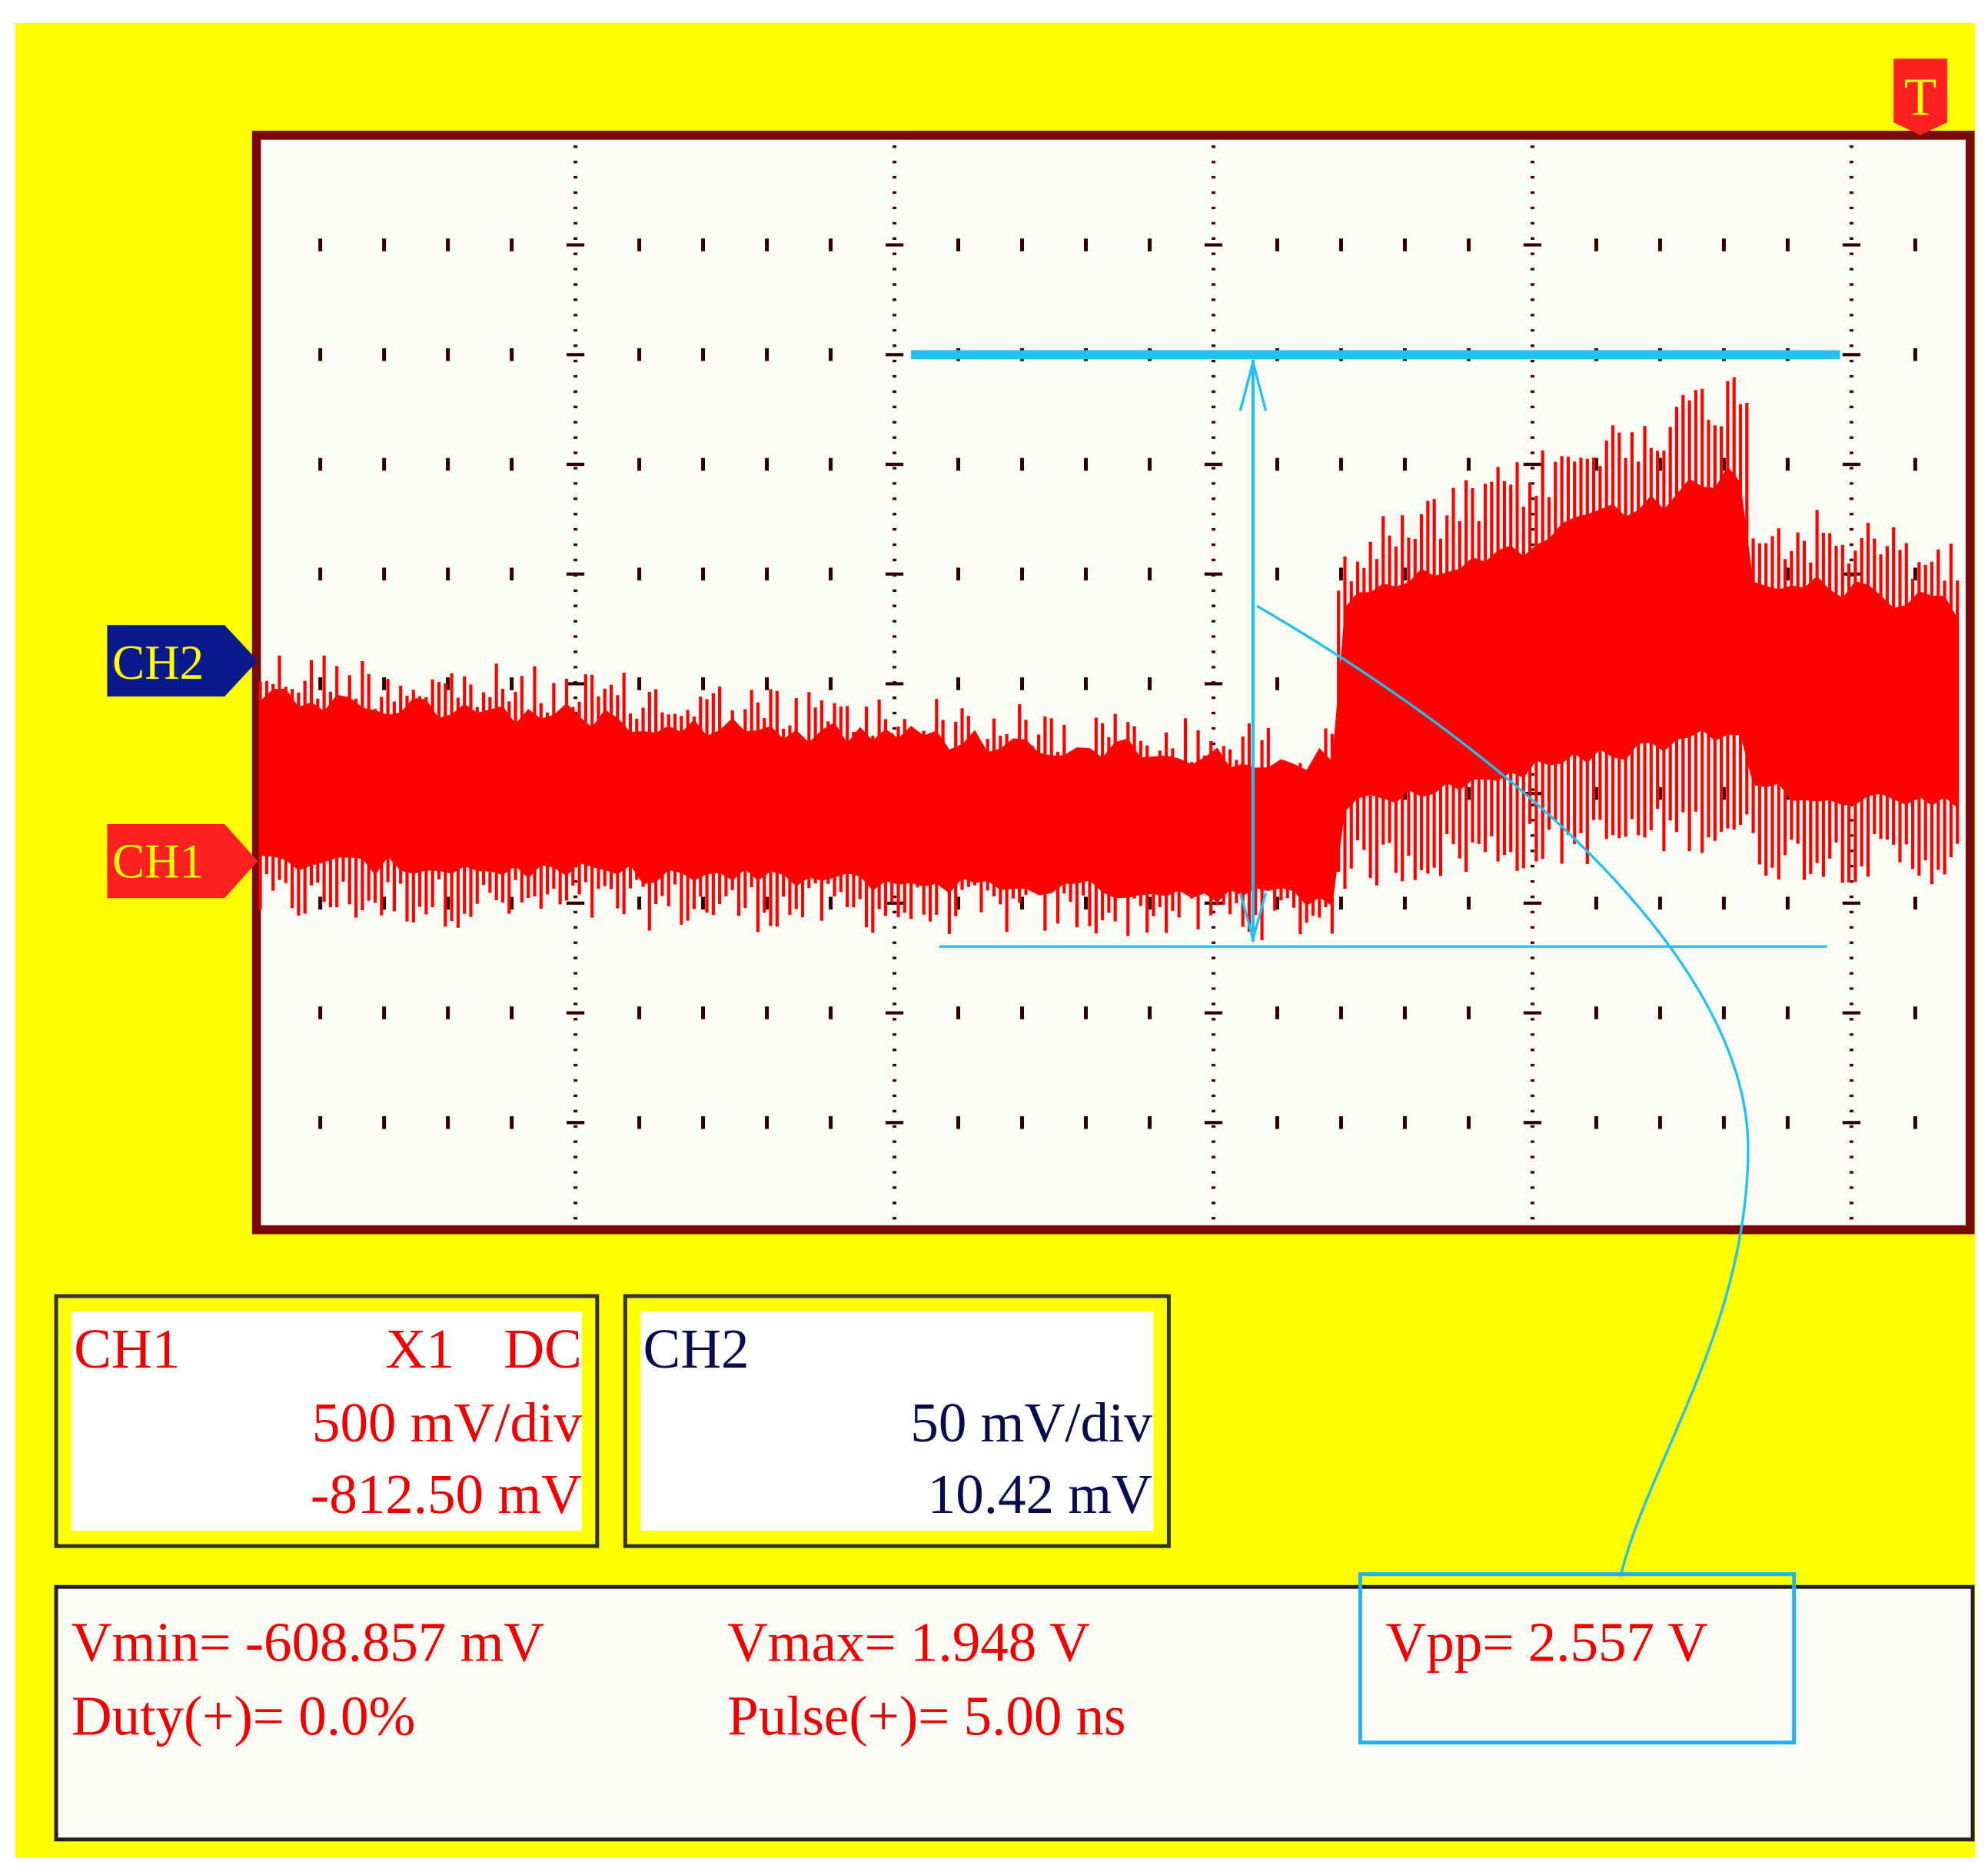  I want to click on duty: Duty(+)= 0.0%, so click(243, 1716).